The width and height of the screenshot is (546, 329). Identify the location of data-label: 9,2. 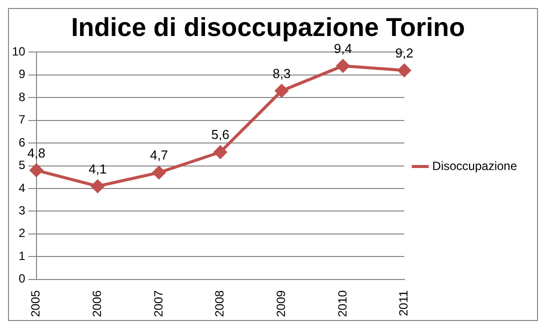
(404, 52).